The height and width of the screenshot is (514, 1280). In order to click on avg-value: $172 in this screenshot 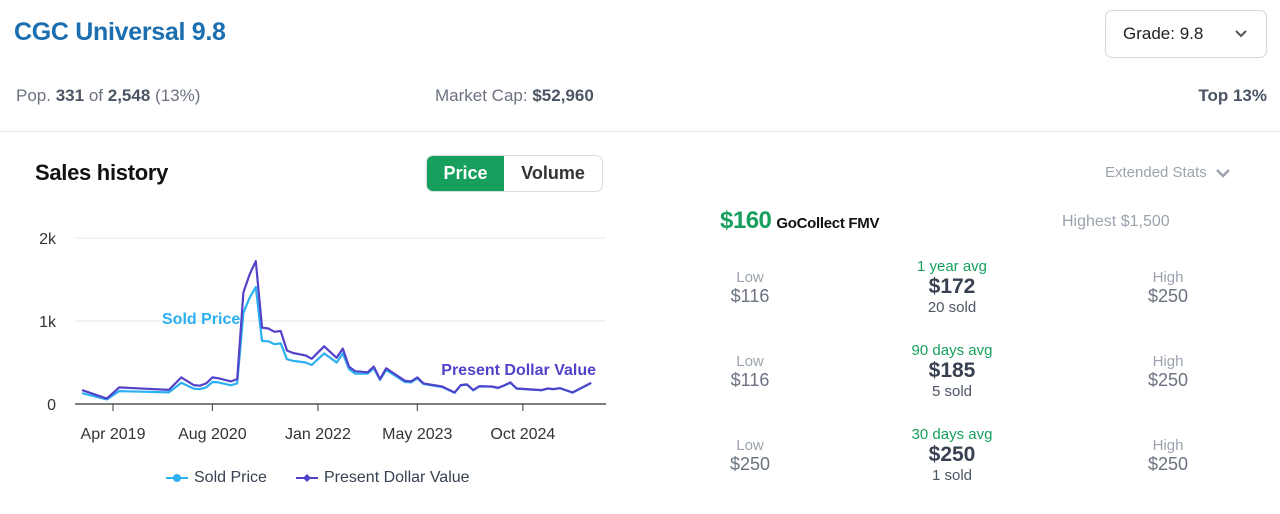, I will do `click(952, 286)`.